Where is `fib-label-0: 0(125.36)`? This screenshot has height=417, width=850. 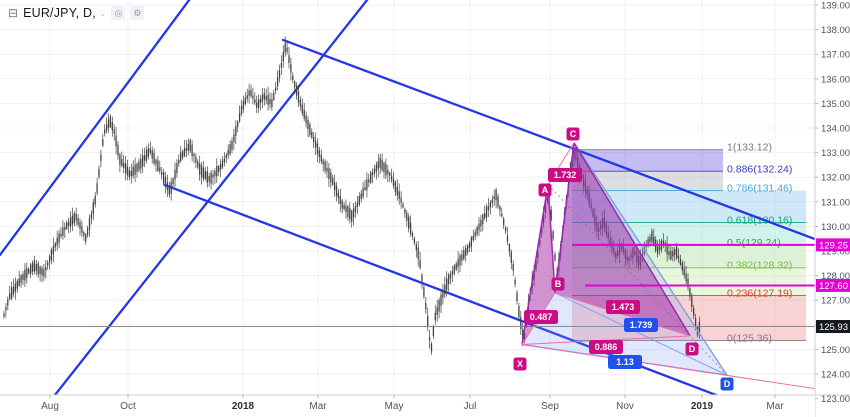 fib-label-0: 0(125.36) is located at coordinates (749, 339).